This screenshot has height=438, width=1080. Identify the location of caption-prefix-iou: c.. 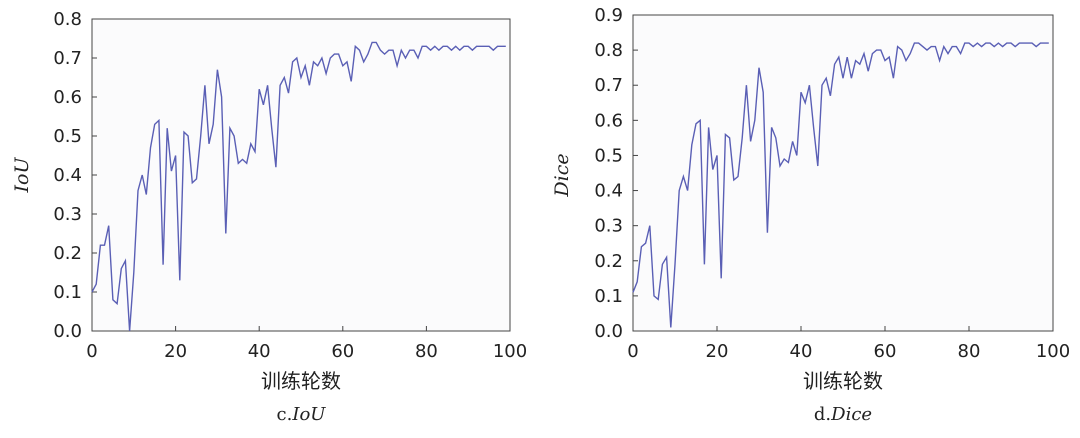
(285, 414).